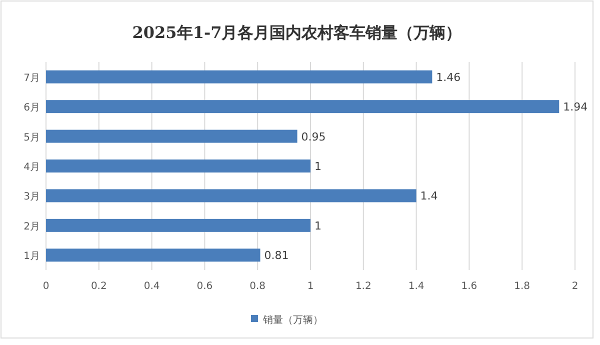 Image resolution: width=600 pixels, height=345 pixels. What do you see at coordinates (46, 286) in the screenshot?
I see `x-tick-label: 0` at bounding box center [46, 286].